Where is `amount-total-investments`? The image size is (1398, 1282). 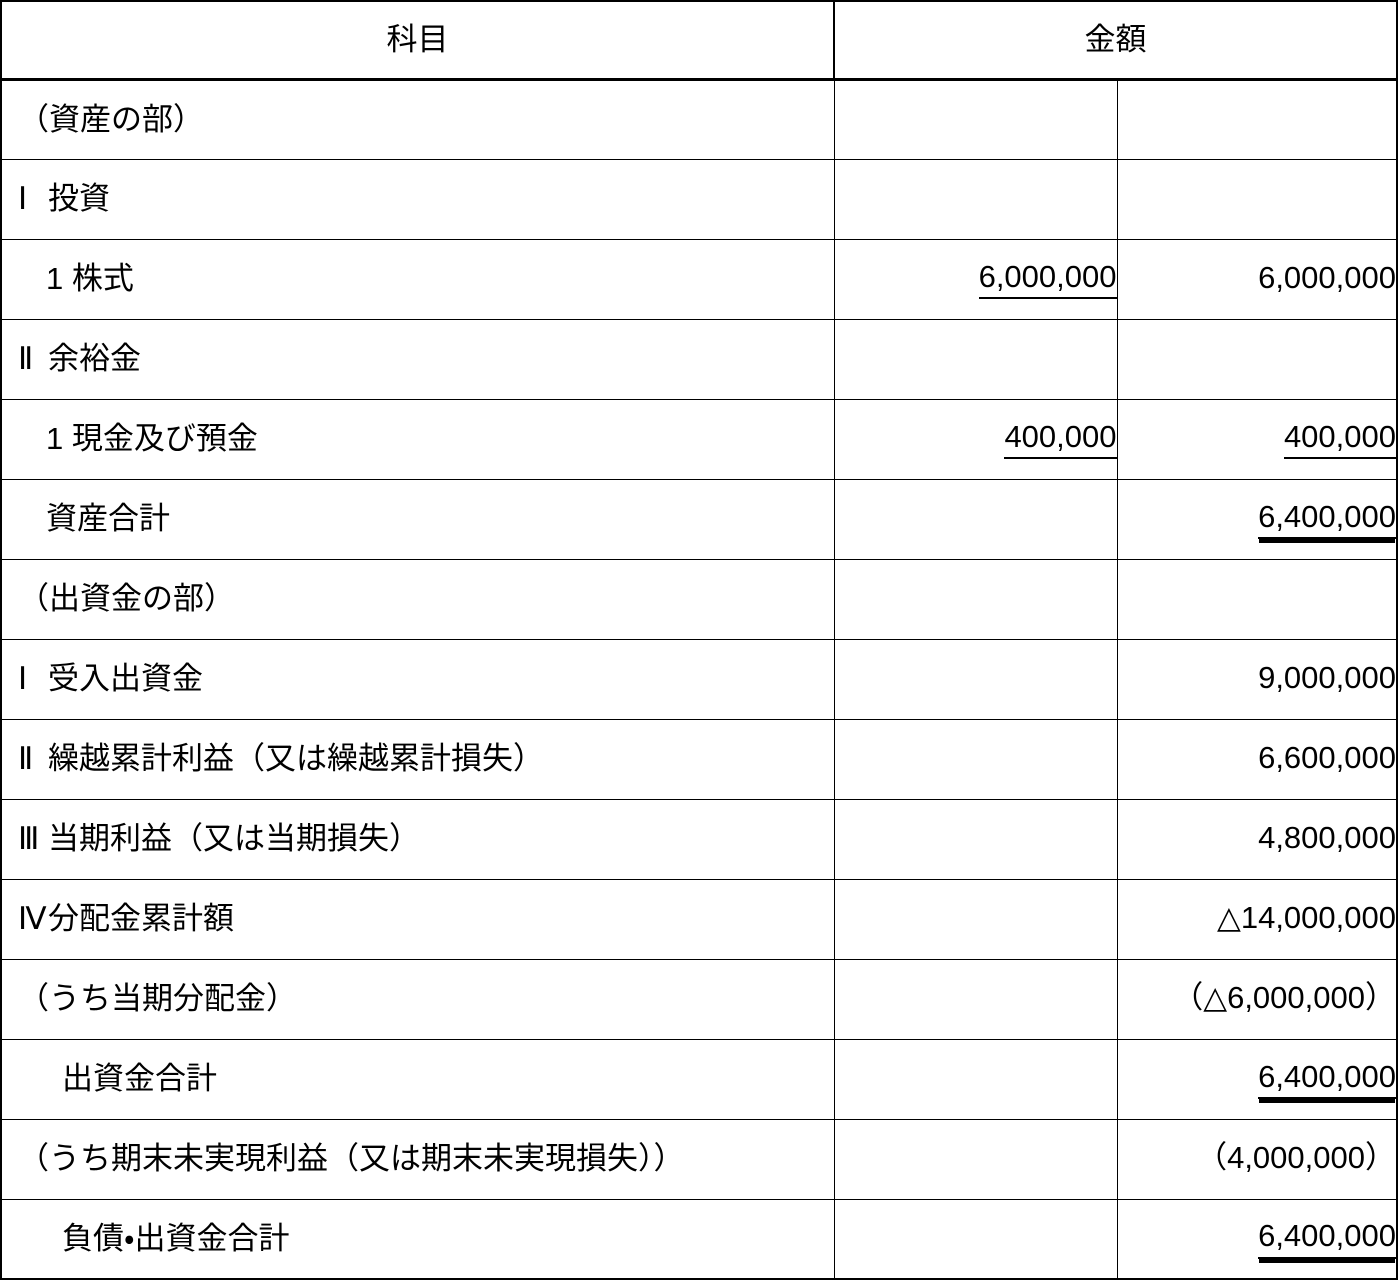 amount-total-investments is located at coordinates (1257, 199).